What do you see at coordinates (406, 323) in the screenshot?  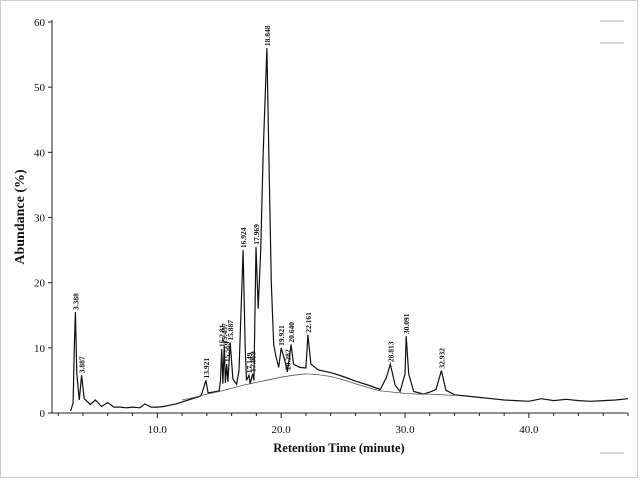 I see `peak-label: 30.091` at bounding box center [406, 323].